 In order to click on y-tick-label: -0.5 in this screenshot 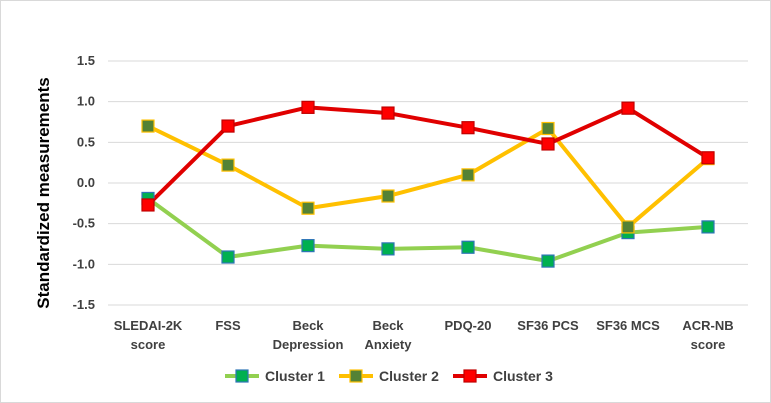, I will do `click(84, 223)`.